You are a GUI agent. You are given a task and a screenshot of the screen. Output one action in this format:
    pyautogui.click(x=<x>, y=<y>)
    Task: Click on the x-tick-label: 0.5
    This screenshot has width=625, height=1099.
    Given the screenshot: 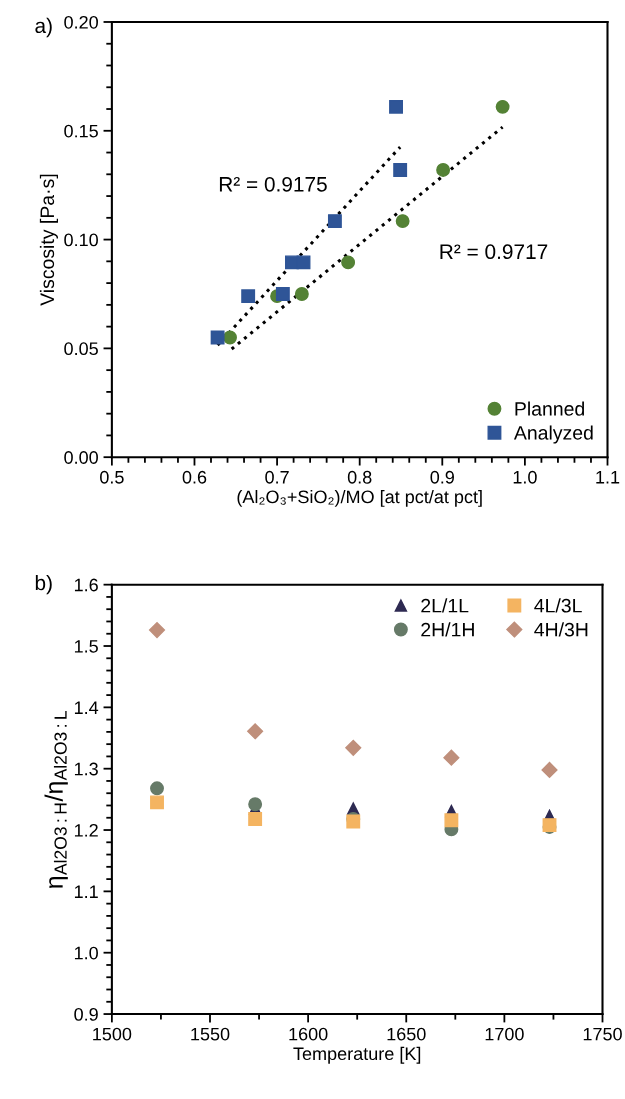 What is the action you would take?
    pyautogui.click(x=112, y=477)
    